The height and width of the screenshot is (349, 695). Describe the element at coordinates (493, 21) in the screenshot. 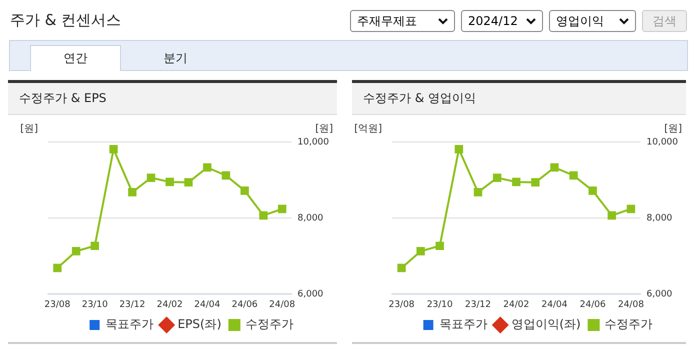

I see `text: 2024/12` at that location.